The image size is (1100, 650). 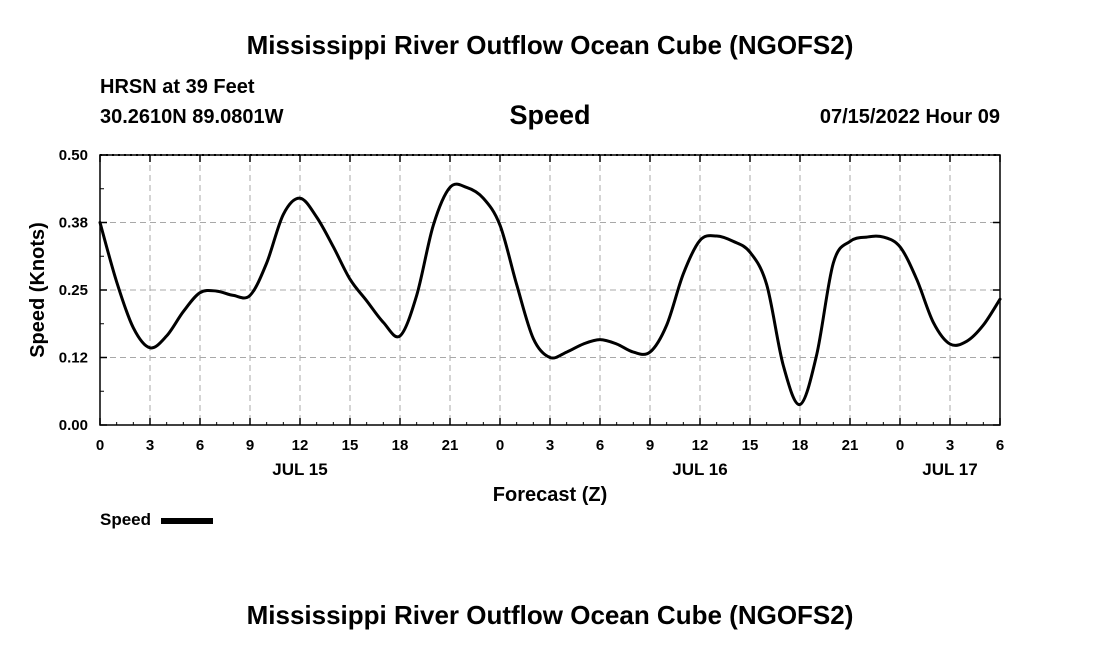 What do you see at coordinates (699, 469) in the screenshot?
I see `day-label: JUL 16` at bounding box center [699, 469].